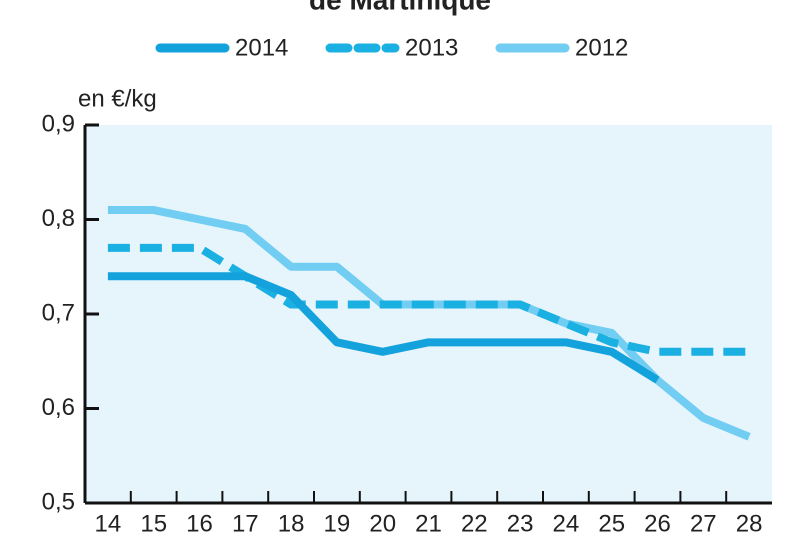 The image size is (800, 550). Describe the element at coordinates (108, 523) in the screenshot. I see `x-tick-label: 14` at that location.